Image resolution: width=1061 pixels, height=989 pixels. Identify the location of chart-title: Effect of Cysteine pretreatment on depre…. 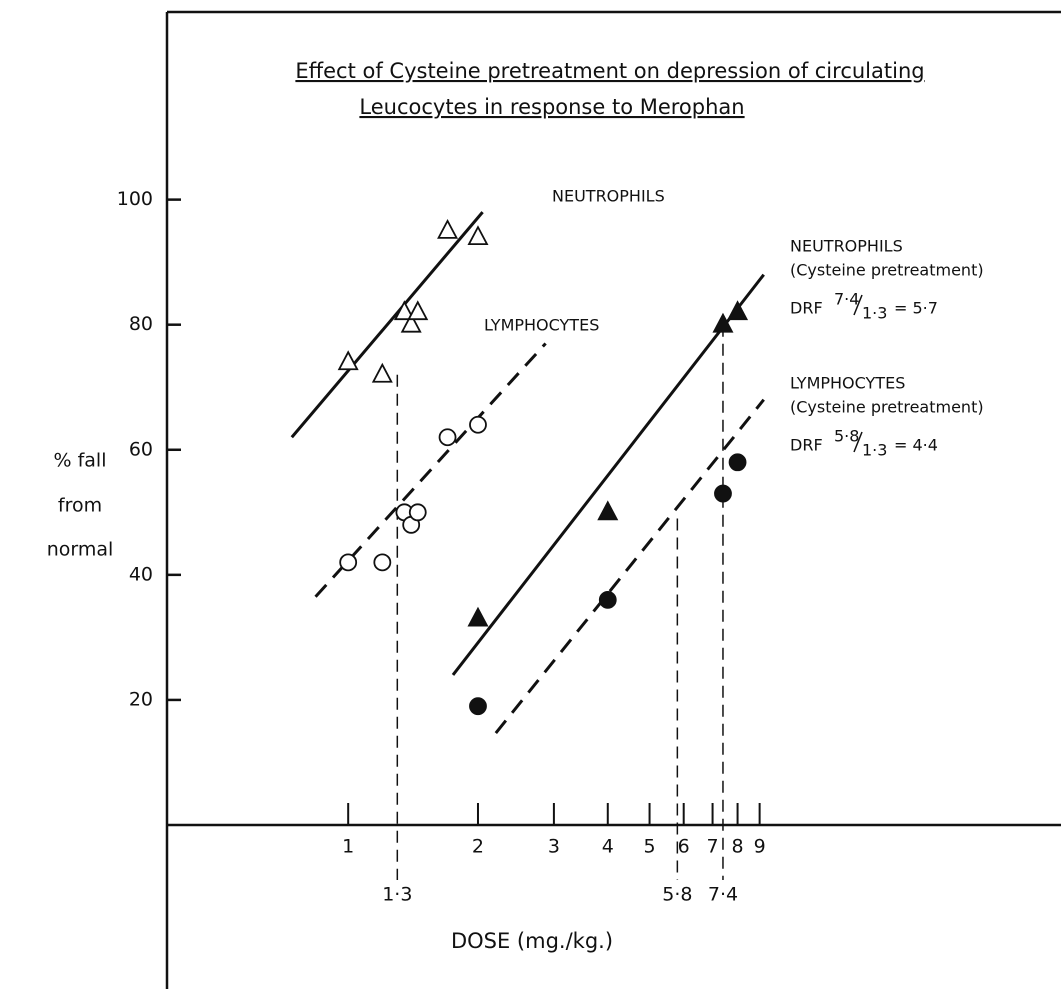
(609, 71).